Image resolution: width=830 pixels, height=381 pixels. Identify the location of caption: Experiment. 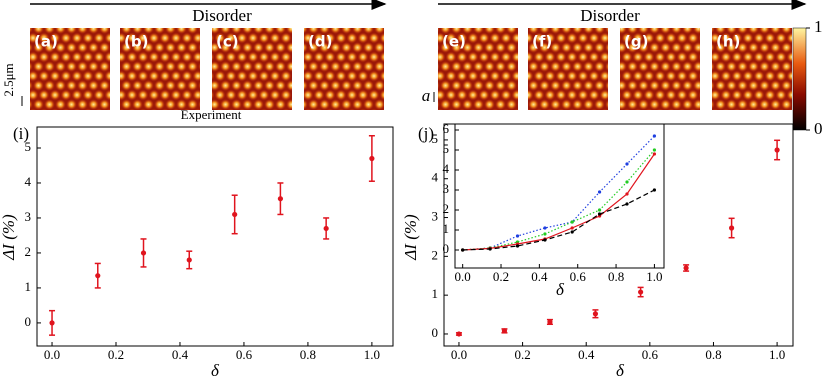
(211, 114).